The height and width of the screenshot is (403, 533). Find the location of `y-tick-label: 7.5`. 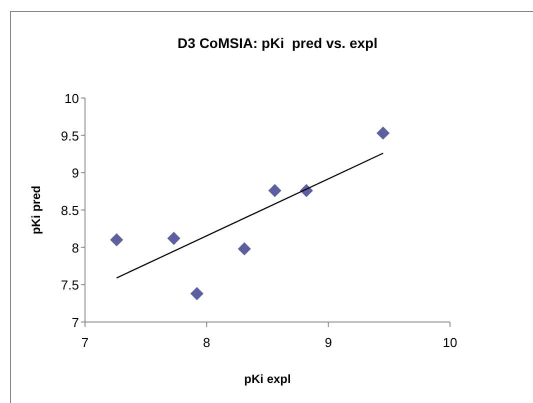

y-tick-label: 7.5 is located at coordinates (69, 285).